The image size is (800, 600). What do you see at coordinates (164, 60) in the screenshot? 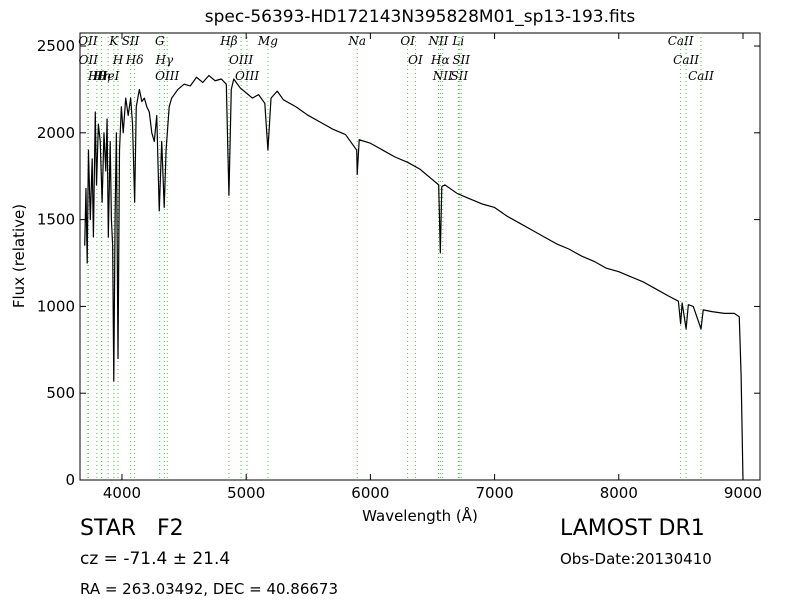
I see `spectral-line-label: Hγ` at bounding box center [164, 60].